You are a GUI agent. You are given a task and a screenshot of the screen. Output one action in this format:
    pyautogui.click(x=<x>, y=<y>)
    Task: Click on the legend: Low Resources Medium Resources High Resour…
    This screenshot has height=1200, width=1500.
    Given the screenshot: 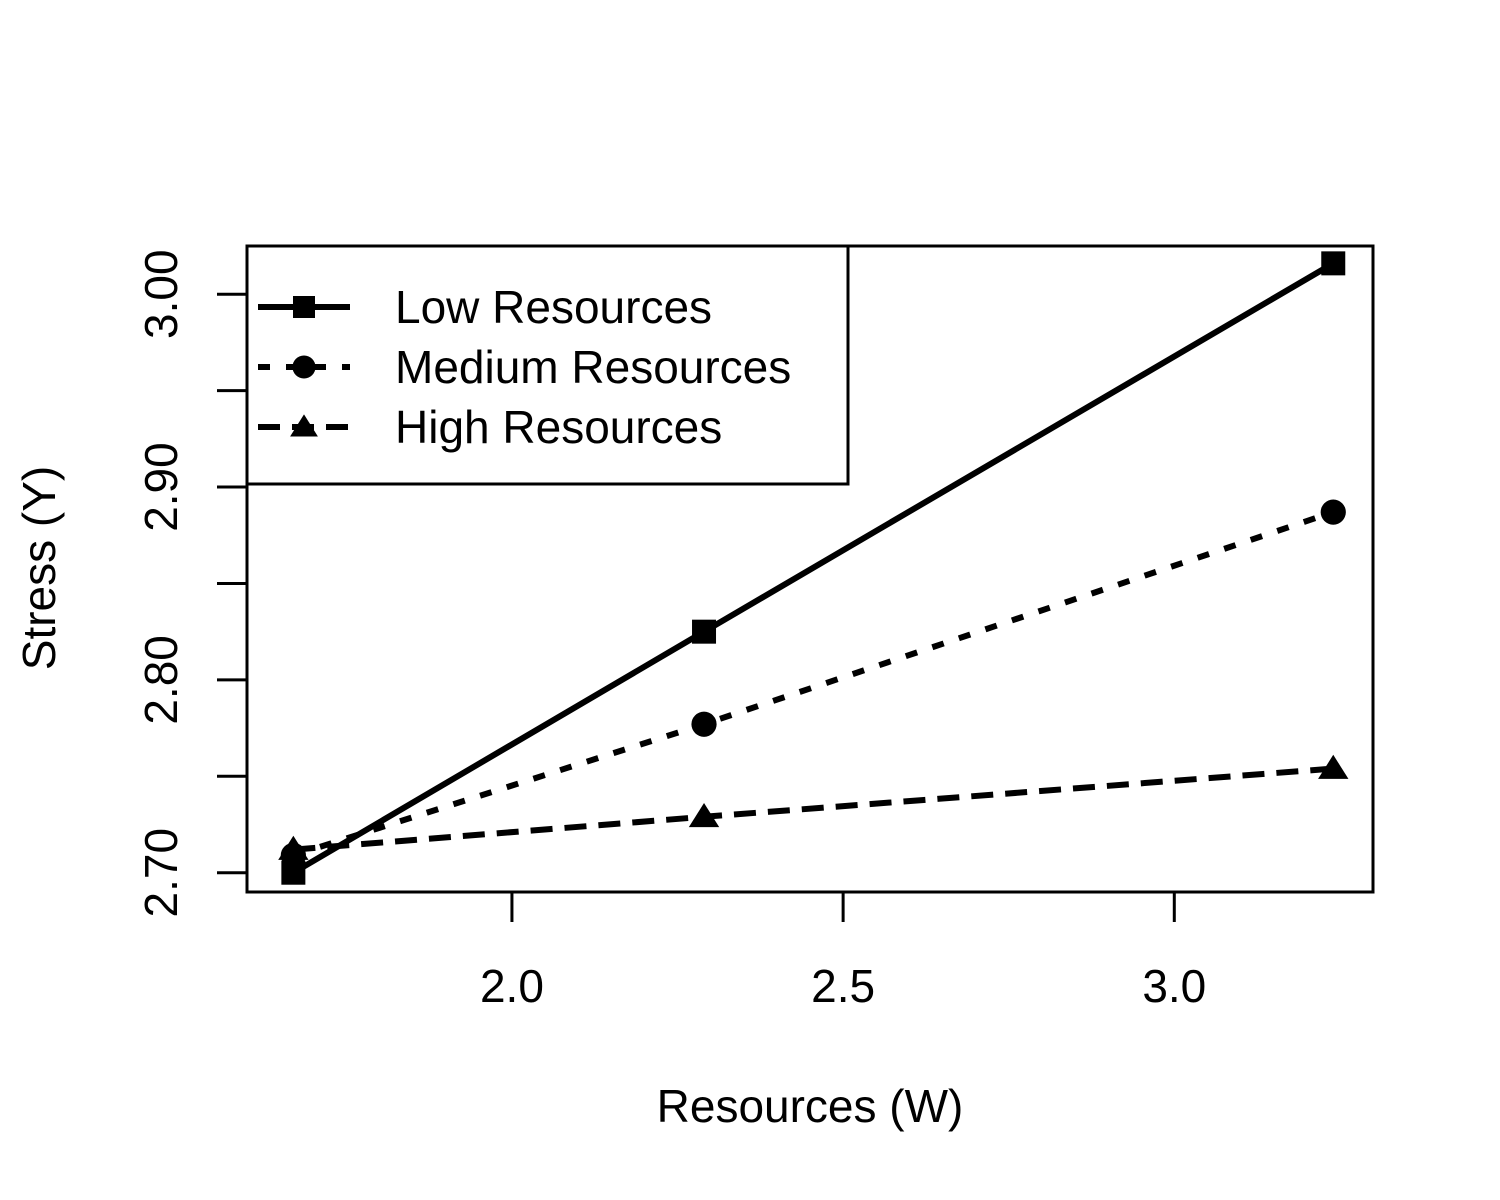 What is the action you would take?
    pyautogui.click(x=547, y=365)
    